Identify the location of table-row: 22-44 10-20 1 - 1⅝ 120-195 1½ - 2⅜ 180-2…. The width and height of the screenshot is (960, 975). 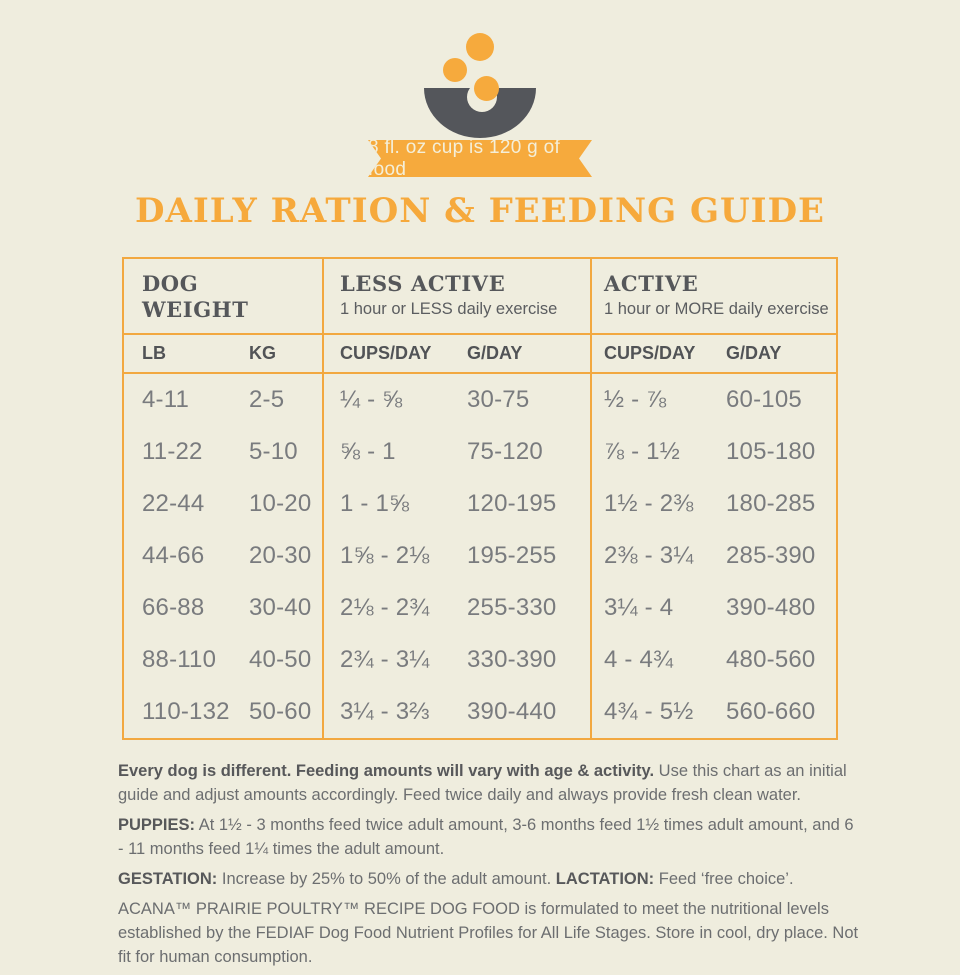
(480, 504).